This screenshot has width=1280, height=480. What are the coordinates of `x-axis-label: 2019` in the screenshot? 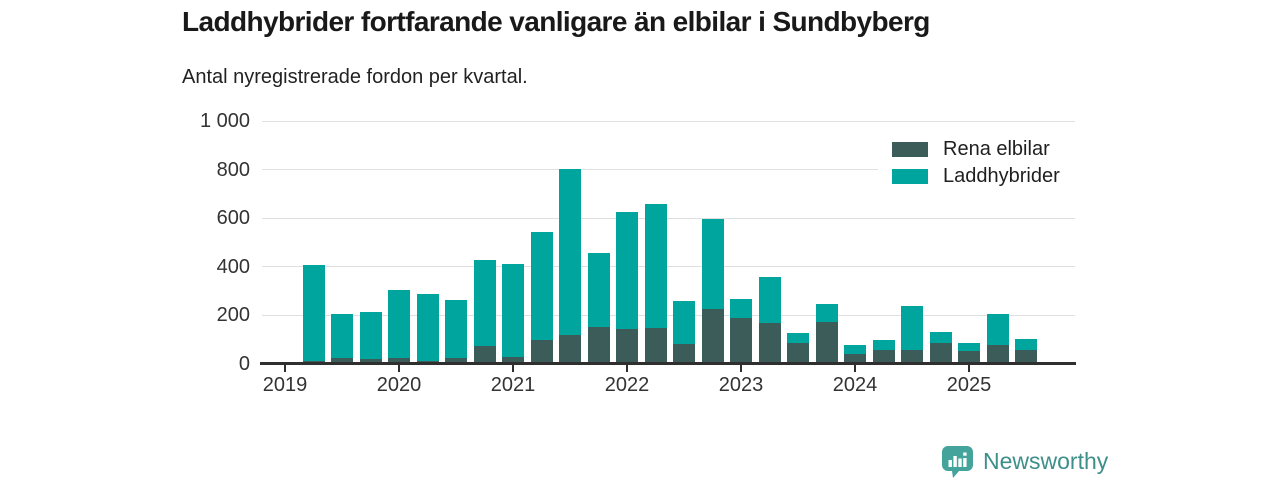 It's located at (285, 385).